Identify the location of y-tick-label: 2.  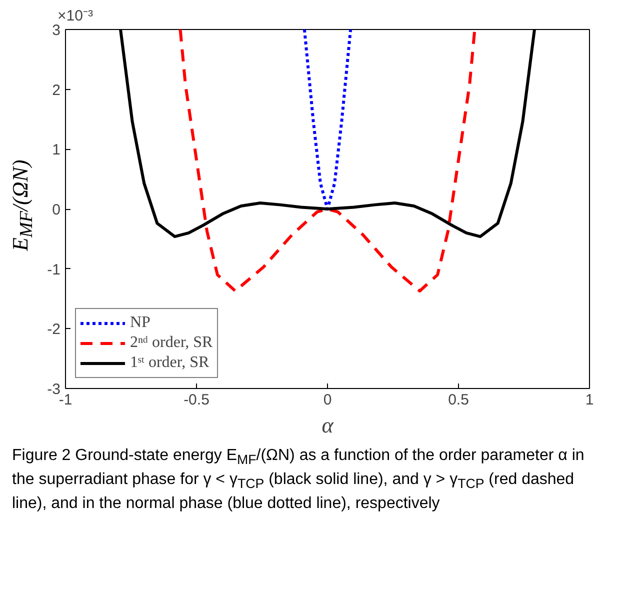
(56, 90).